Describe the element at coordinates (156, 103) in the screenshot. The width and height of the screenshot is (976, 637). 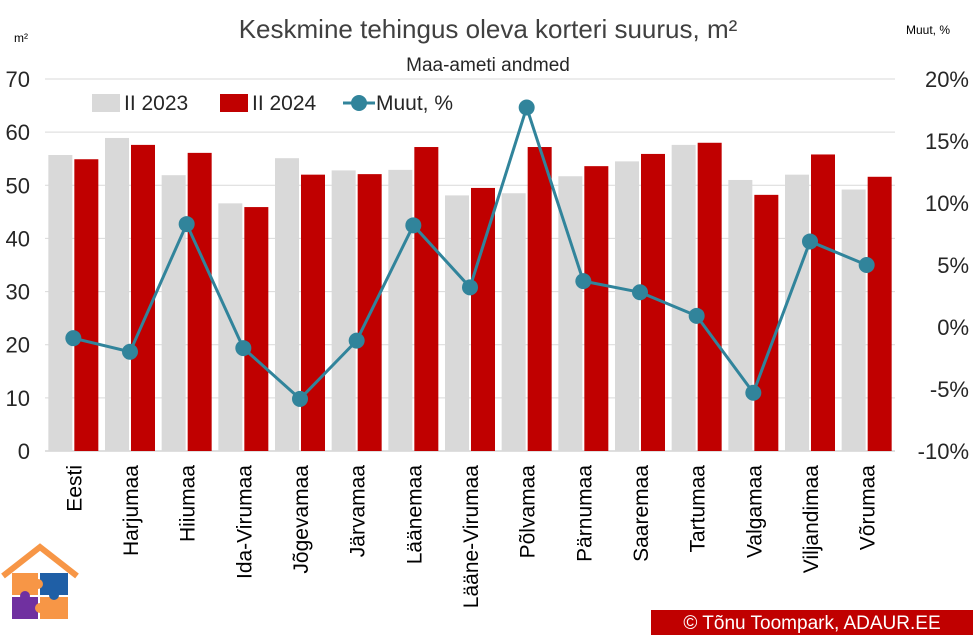
I see `legend-label-2023: II 2023` at that location.